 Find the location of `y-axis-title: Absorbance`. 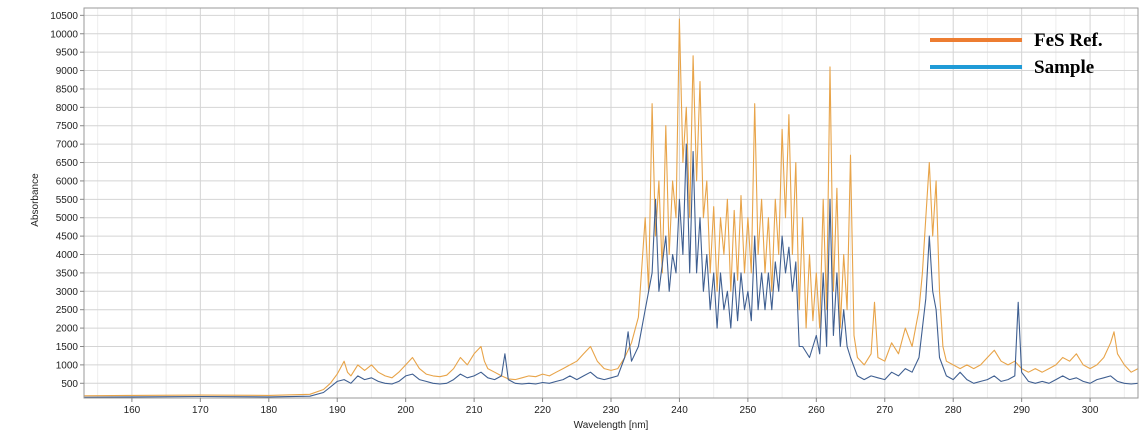

y-axis-title: Absorbance is located at coordinates (35, 200).